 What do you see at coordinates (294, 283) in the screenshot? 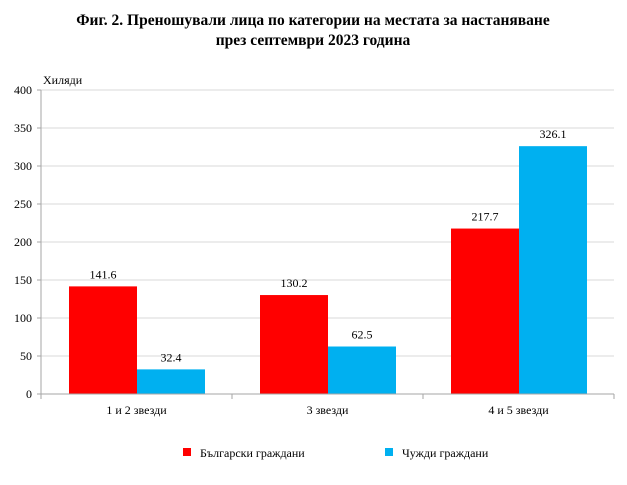
I see `data-label: 130.2` at bounding box center [294, 283].